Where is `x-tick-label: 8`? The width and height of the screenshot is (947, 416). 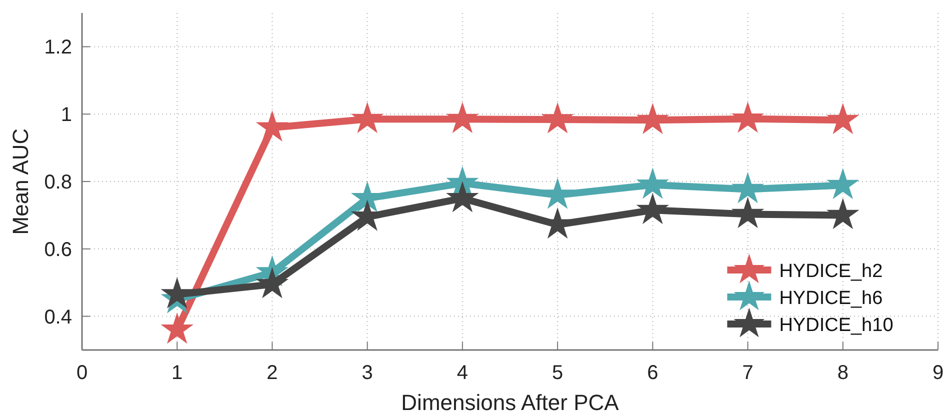 x-tick-label: 8 is located at coordinates (842, 373).